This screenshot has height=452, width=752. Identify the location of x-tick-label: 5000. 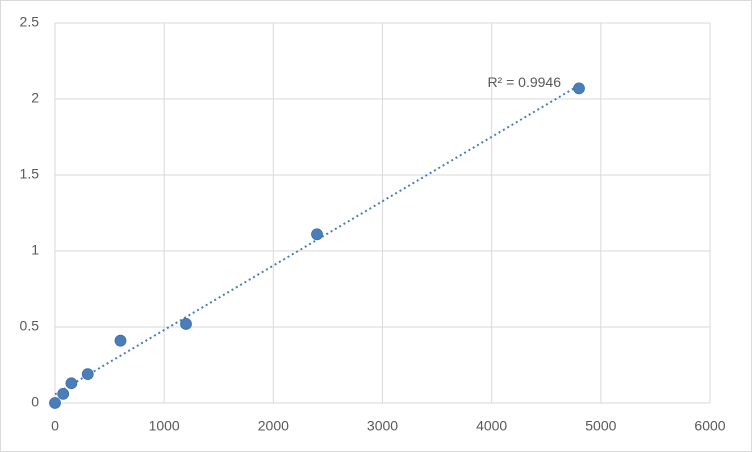
(600, 426).